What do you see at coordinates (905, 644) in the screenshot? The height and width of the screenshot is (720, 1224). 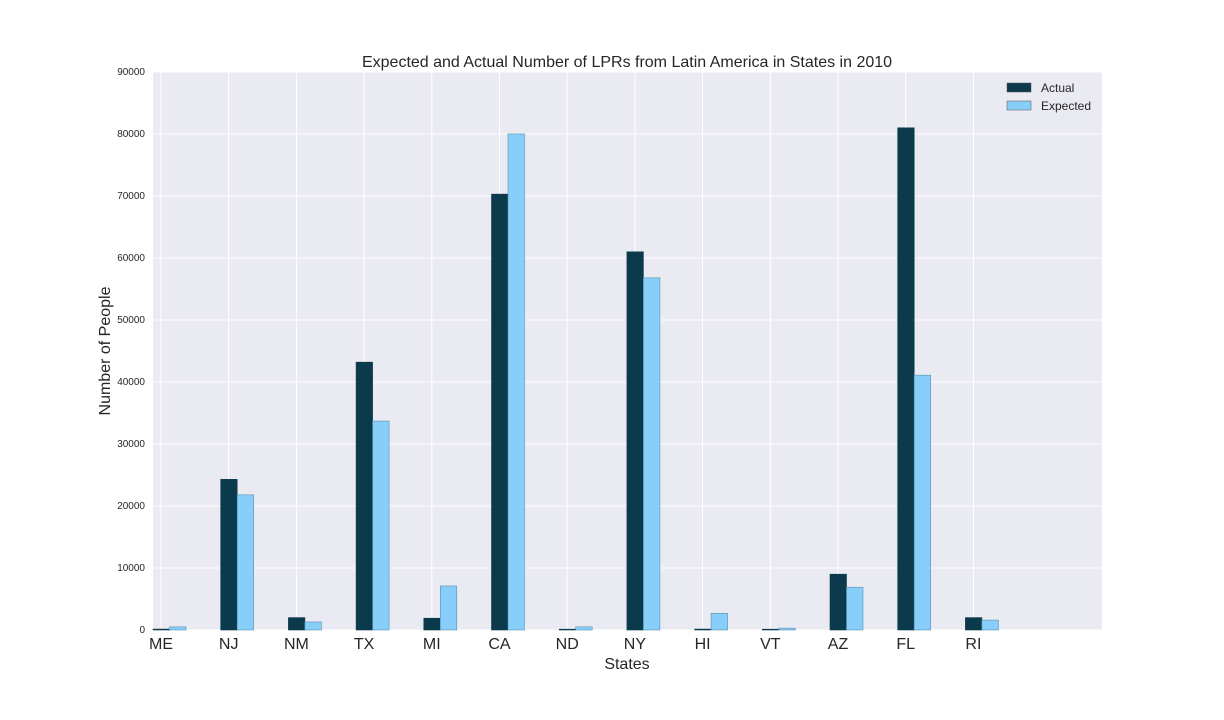 I see `x-tick-label: FL` at bounding box center [905, 644].